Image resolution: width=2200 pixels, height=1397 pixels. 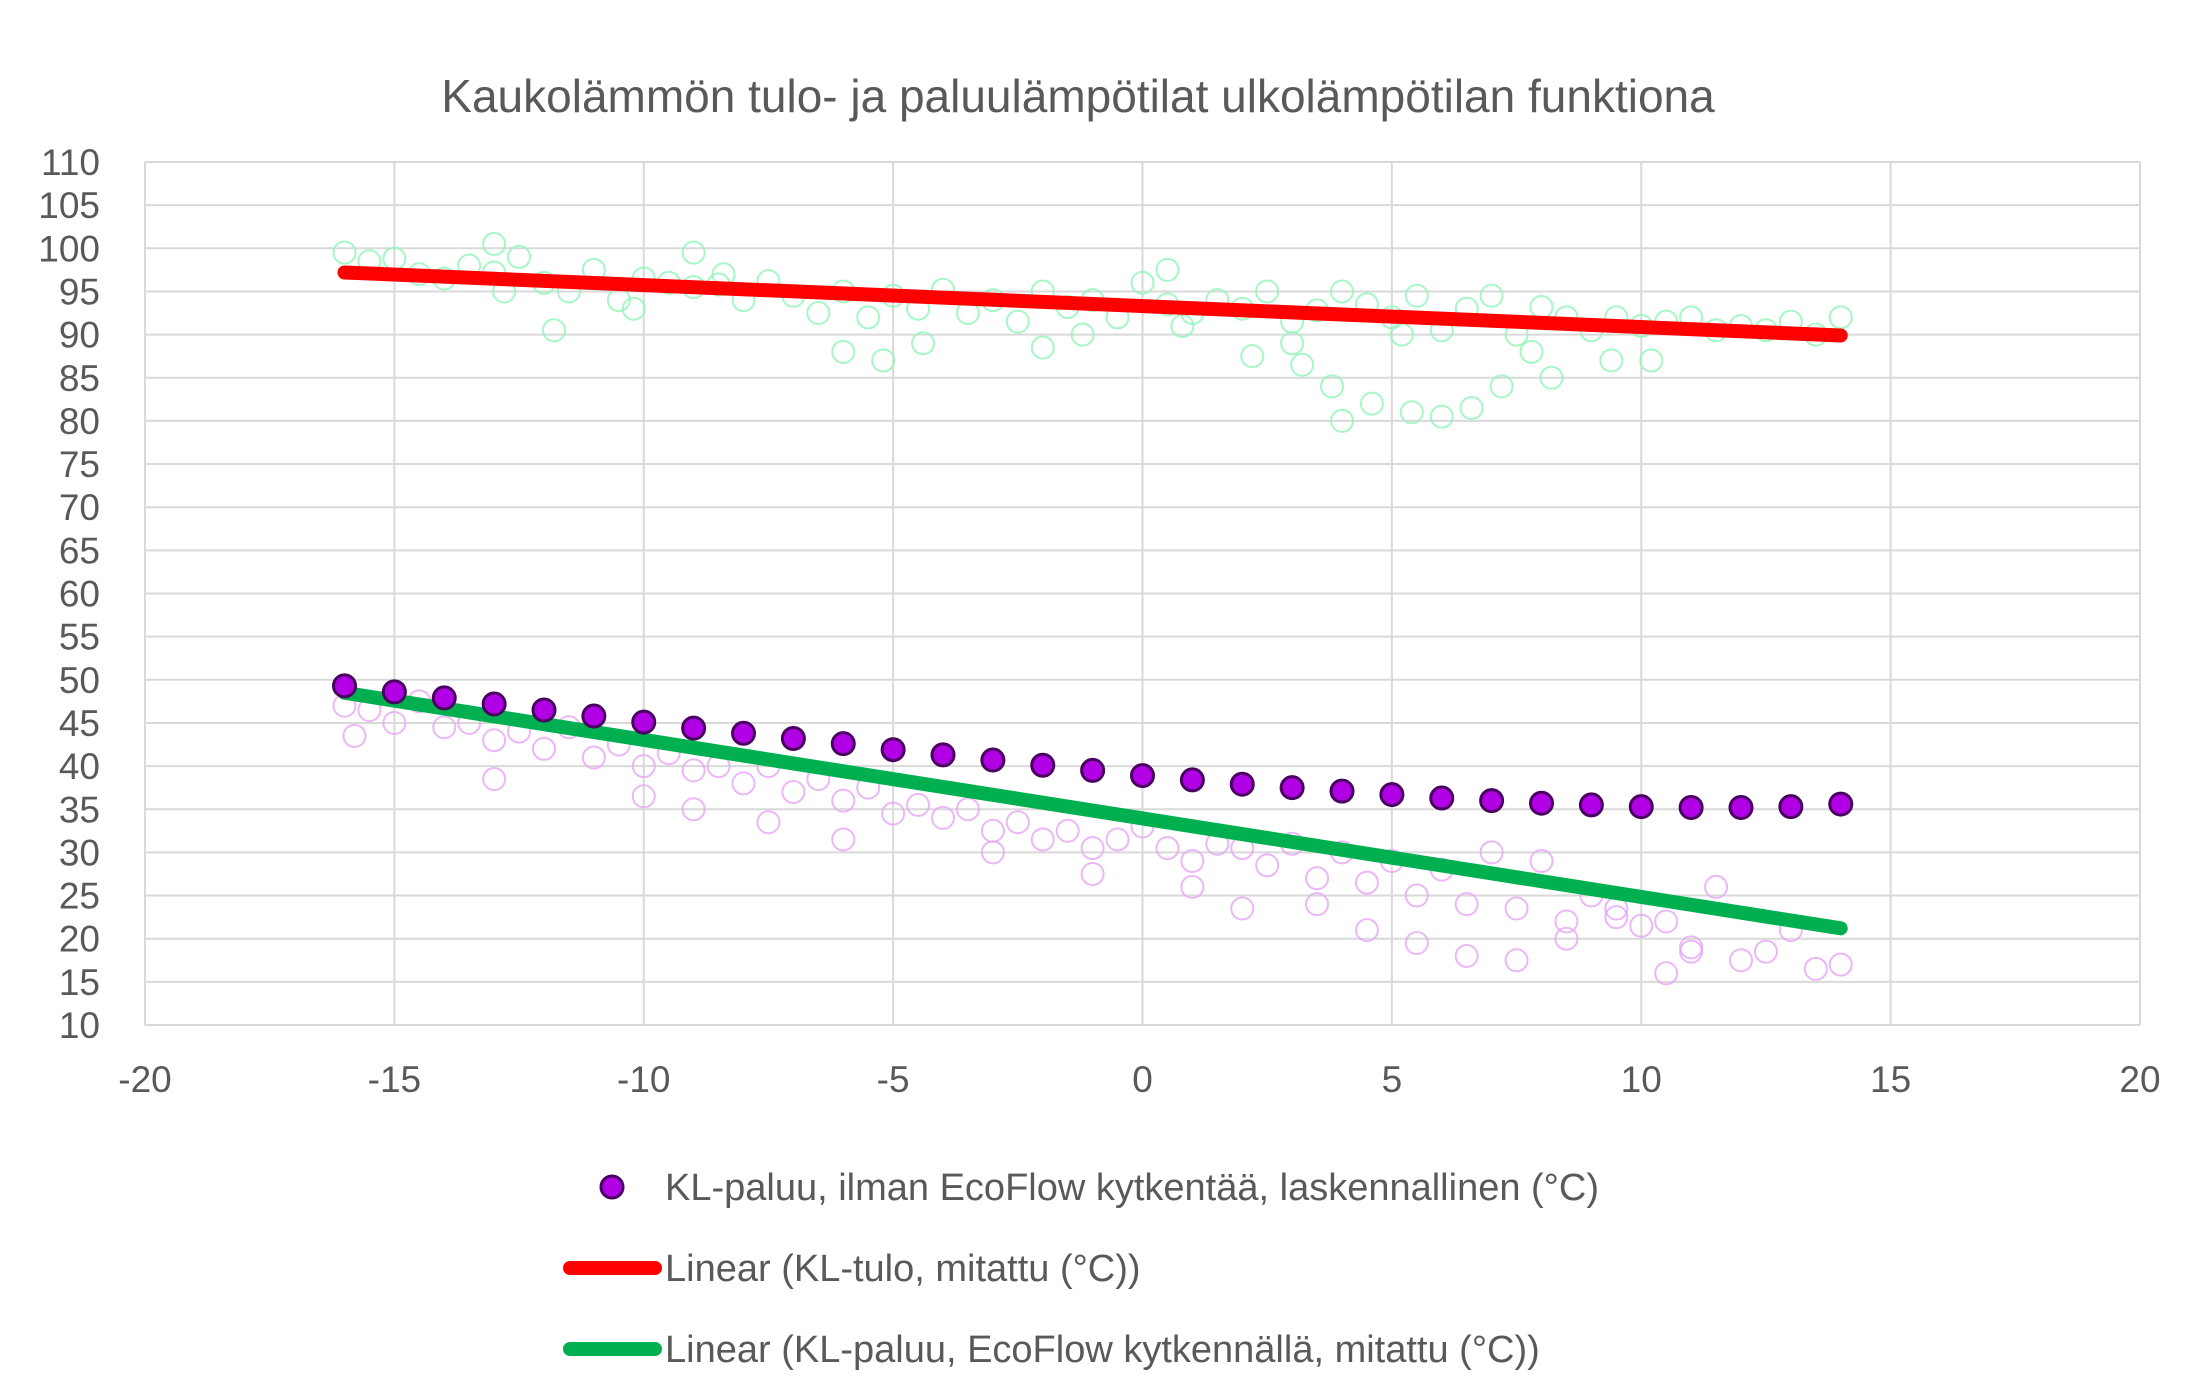 I want to click on y-tick-label: 95, so click(x=79, y=291).